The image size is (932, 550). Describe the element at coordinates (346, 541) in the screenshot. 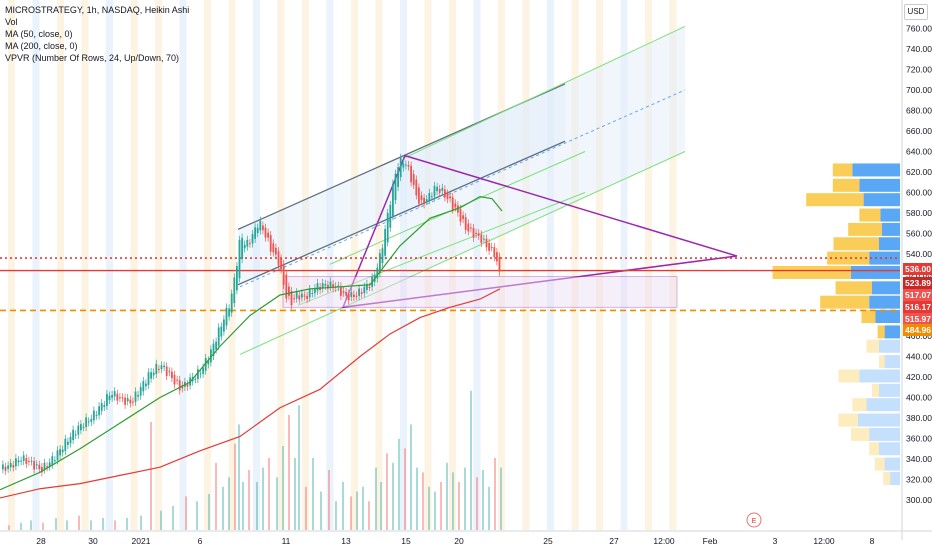

I see `x-tick-label: 13` at that location.